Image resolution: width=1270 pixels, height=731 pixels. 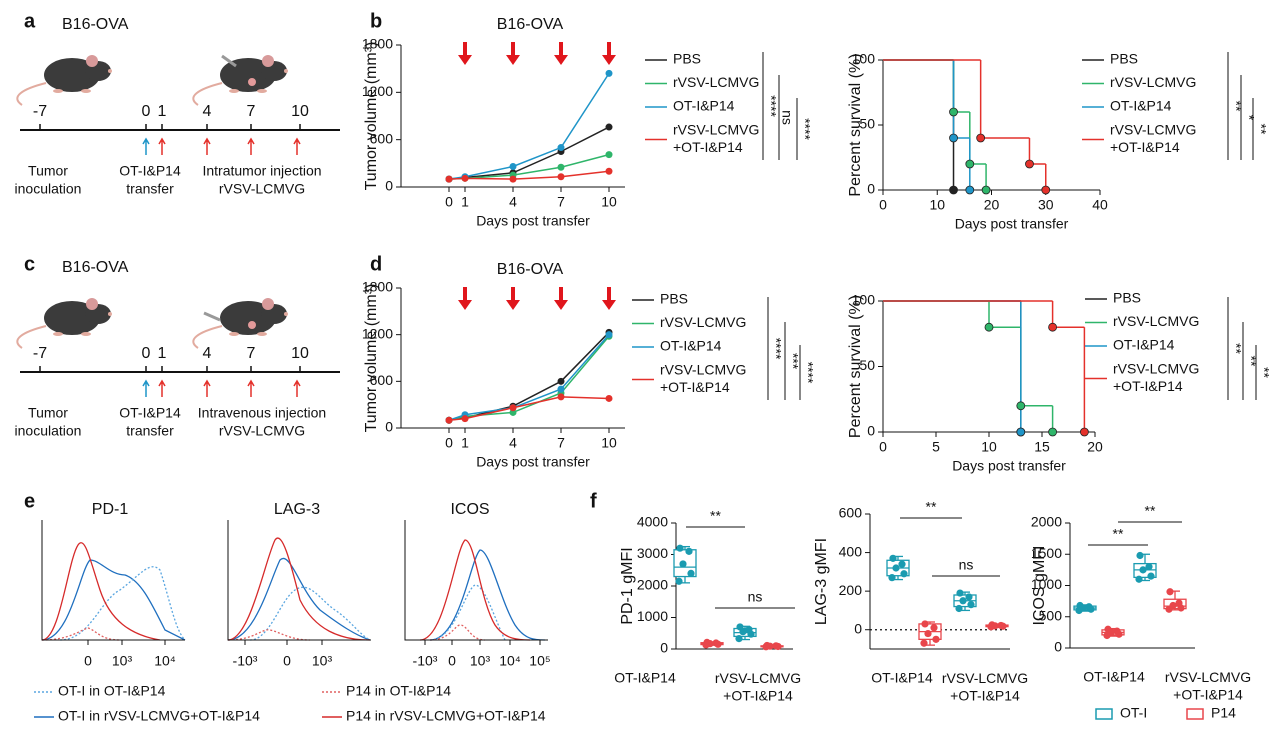 I want to click on x-tick-label: 1, so click(x=465, y=443).